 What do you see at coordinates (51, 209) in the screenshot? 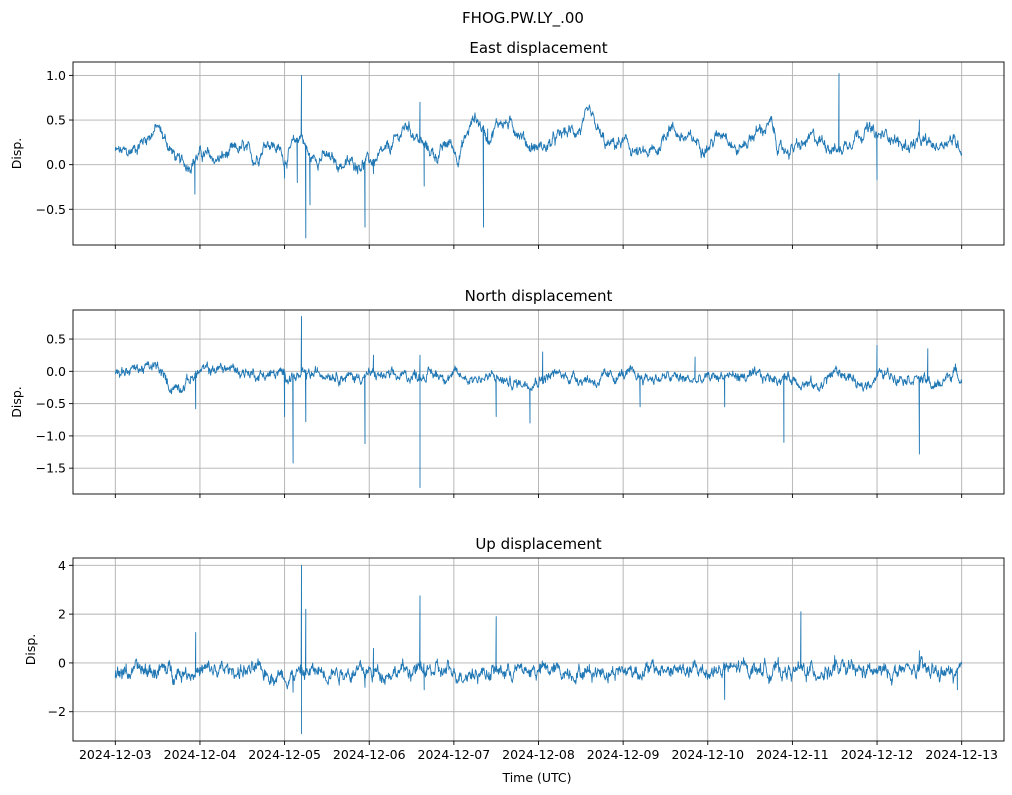
I see `east-y-tick-label: −0.5` at bounding box center [51, 209].